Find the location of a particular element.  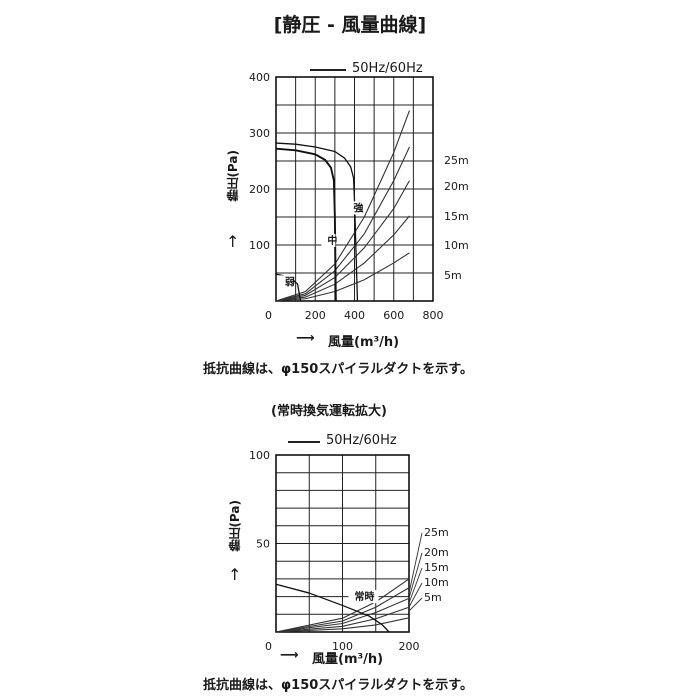

x-tick-label: 600 is located at coordinates (393, 315).